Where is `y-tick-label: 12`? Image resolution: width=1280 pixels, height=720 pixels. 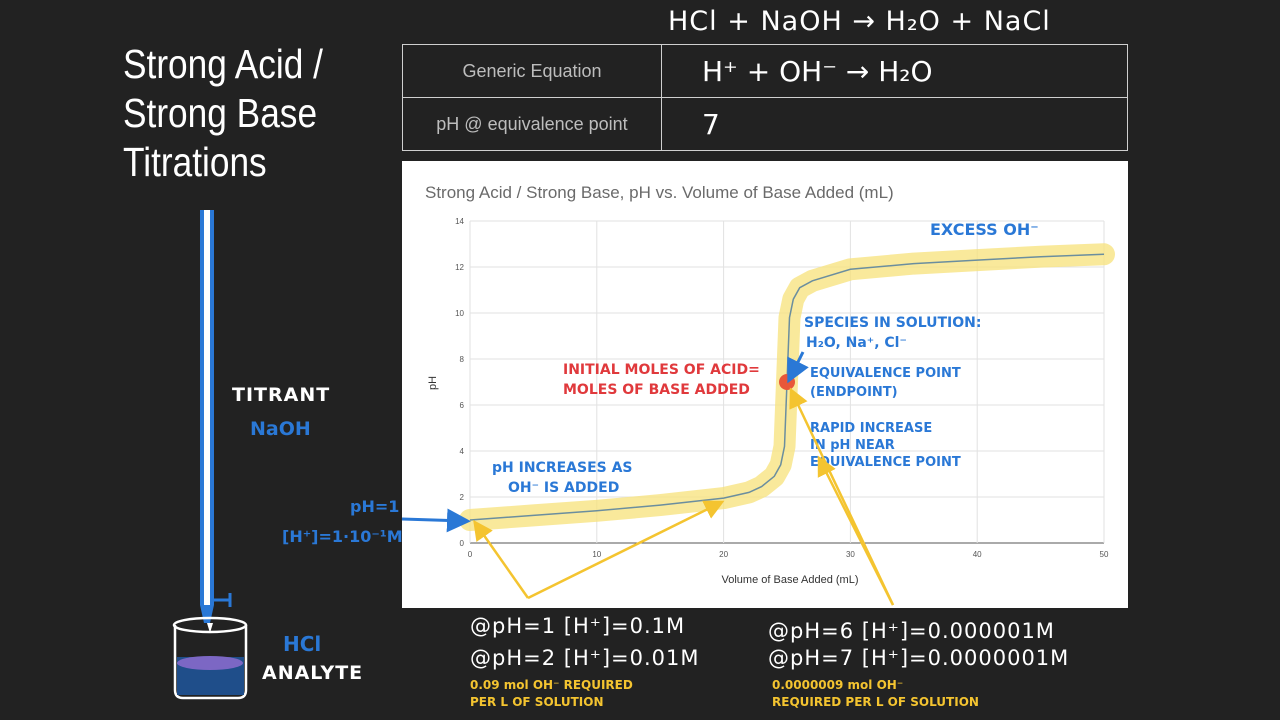
y-tick-label: 12 is located at coordinates (459, 267).